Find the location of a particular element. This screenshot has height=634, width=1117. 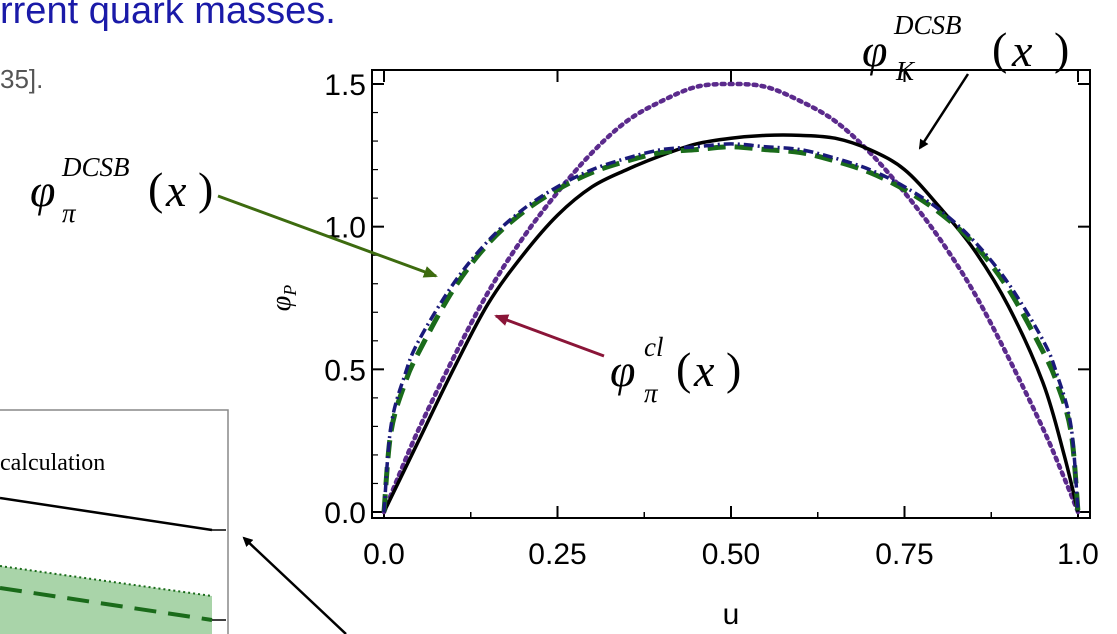

pion-cl-superscript: cl is located at coordinates (654, 347).